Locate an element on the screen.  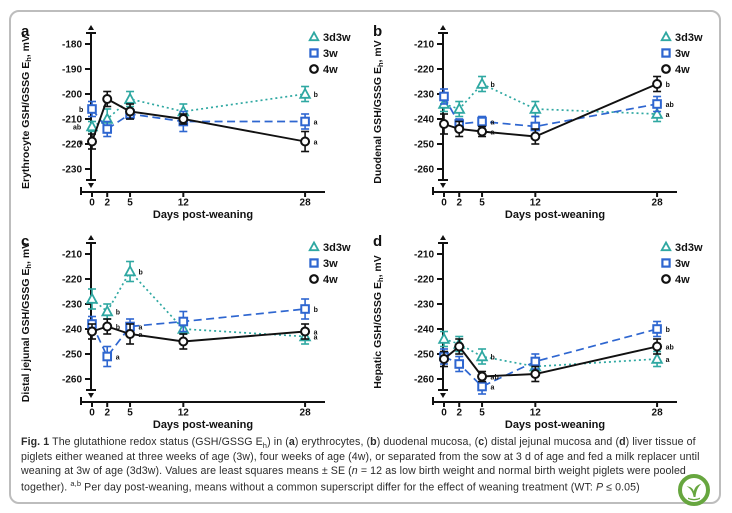
panel-letter-d: d is located at coordinates (377, 241).